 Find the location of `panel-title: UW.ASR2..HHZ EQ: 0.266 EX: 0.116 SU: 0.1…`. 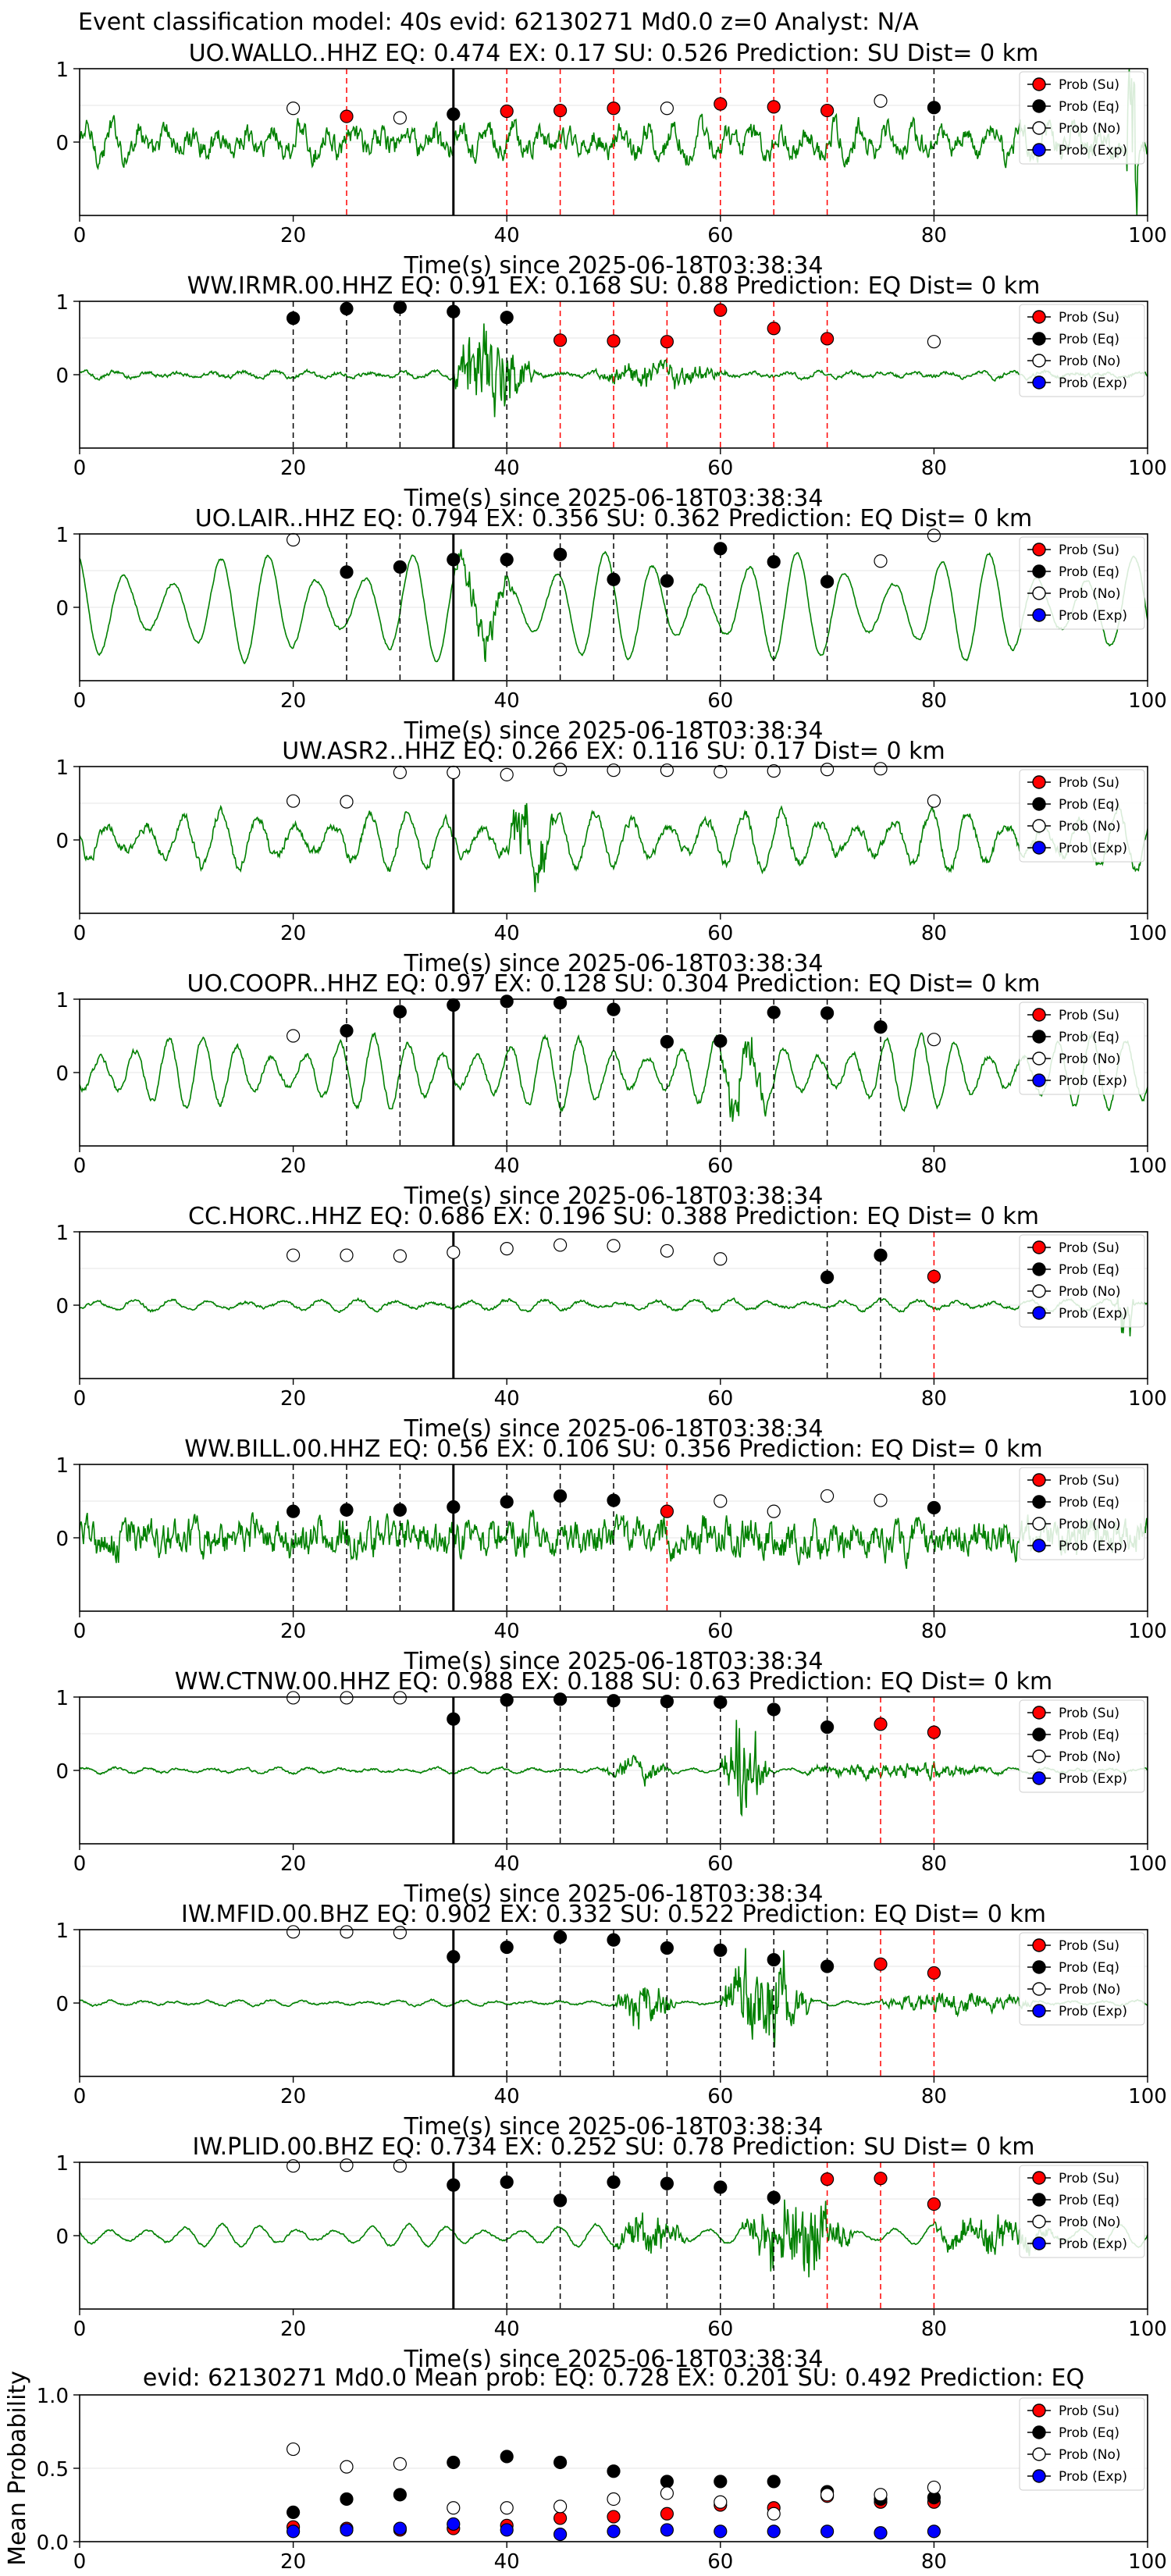

panel-title: UW.ASR2..HHZ EQ: 0.266 EX: 0.116 SU: 0.1… is located at coordinates (613, 751).